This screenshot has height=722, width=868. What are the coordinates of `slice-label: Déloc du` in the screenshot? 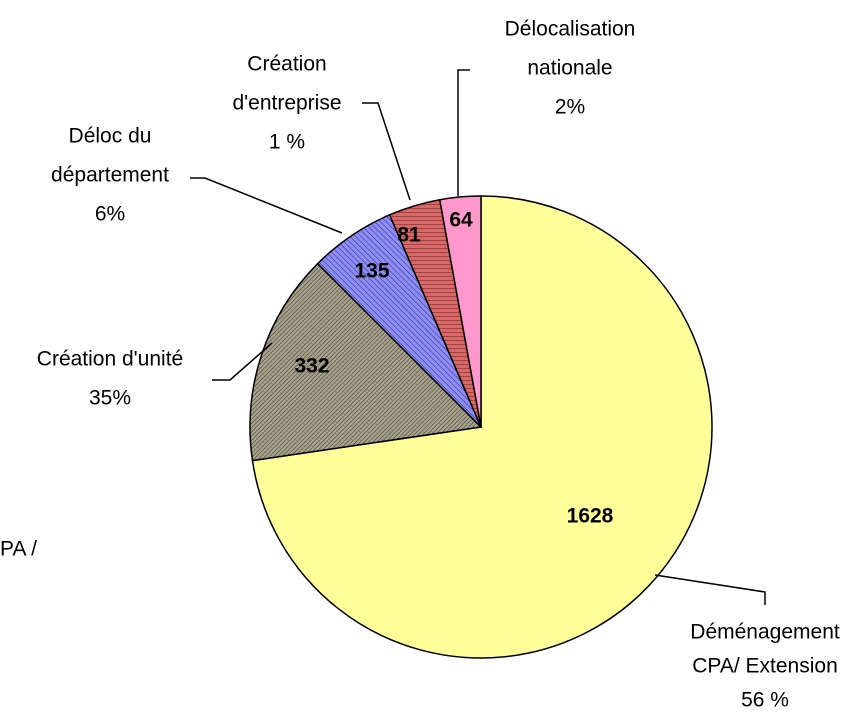 It's located at (110, 136).